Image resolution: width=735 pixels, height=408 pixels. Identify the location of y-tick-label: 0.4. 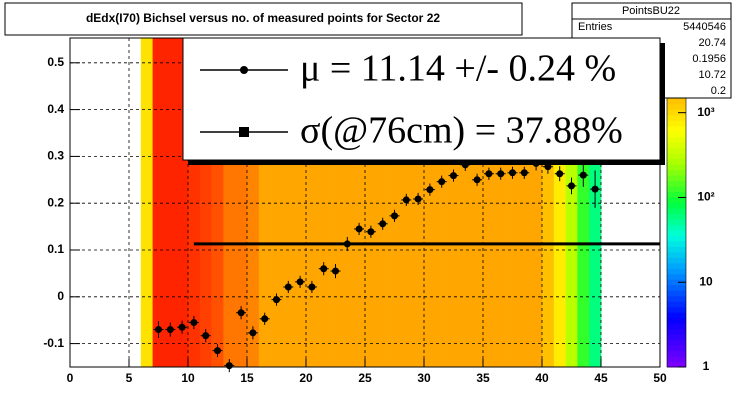
(55, 109).